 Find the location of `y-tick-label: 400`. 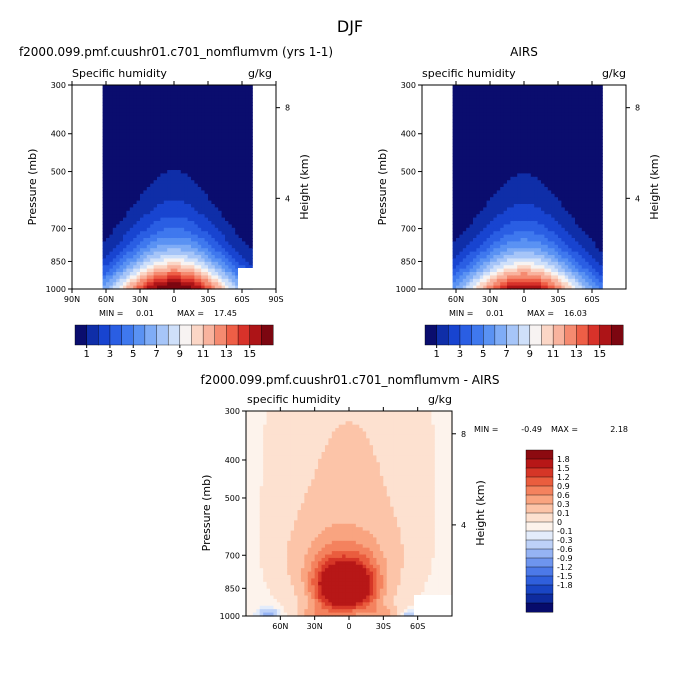

y-tick-label: 400 is located at coordinates (58, 134).